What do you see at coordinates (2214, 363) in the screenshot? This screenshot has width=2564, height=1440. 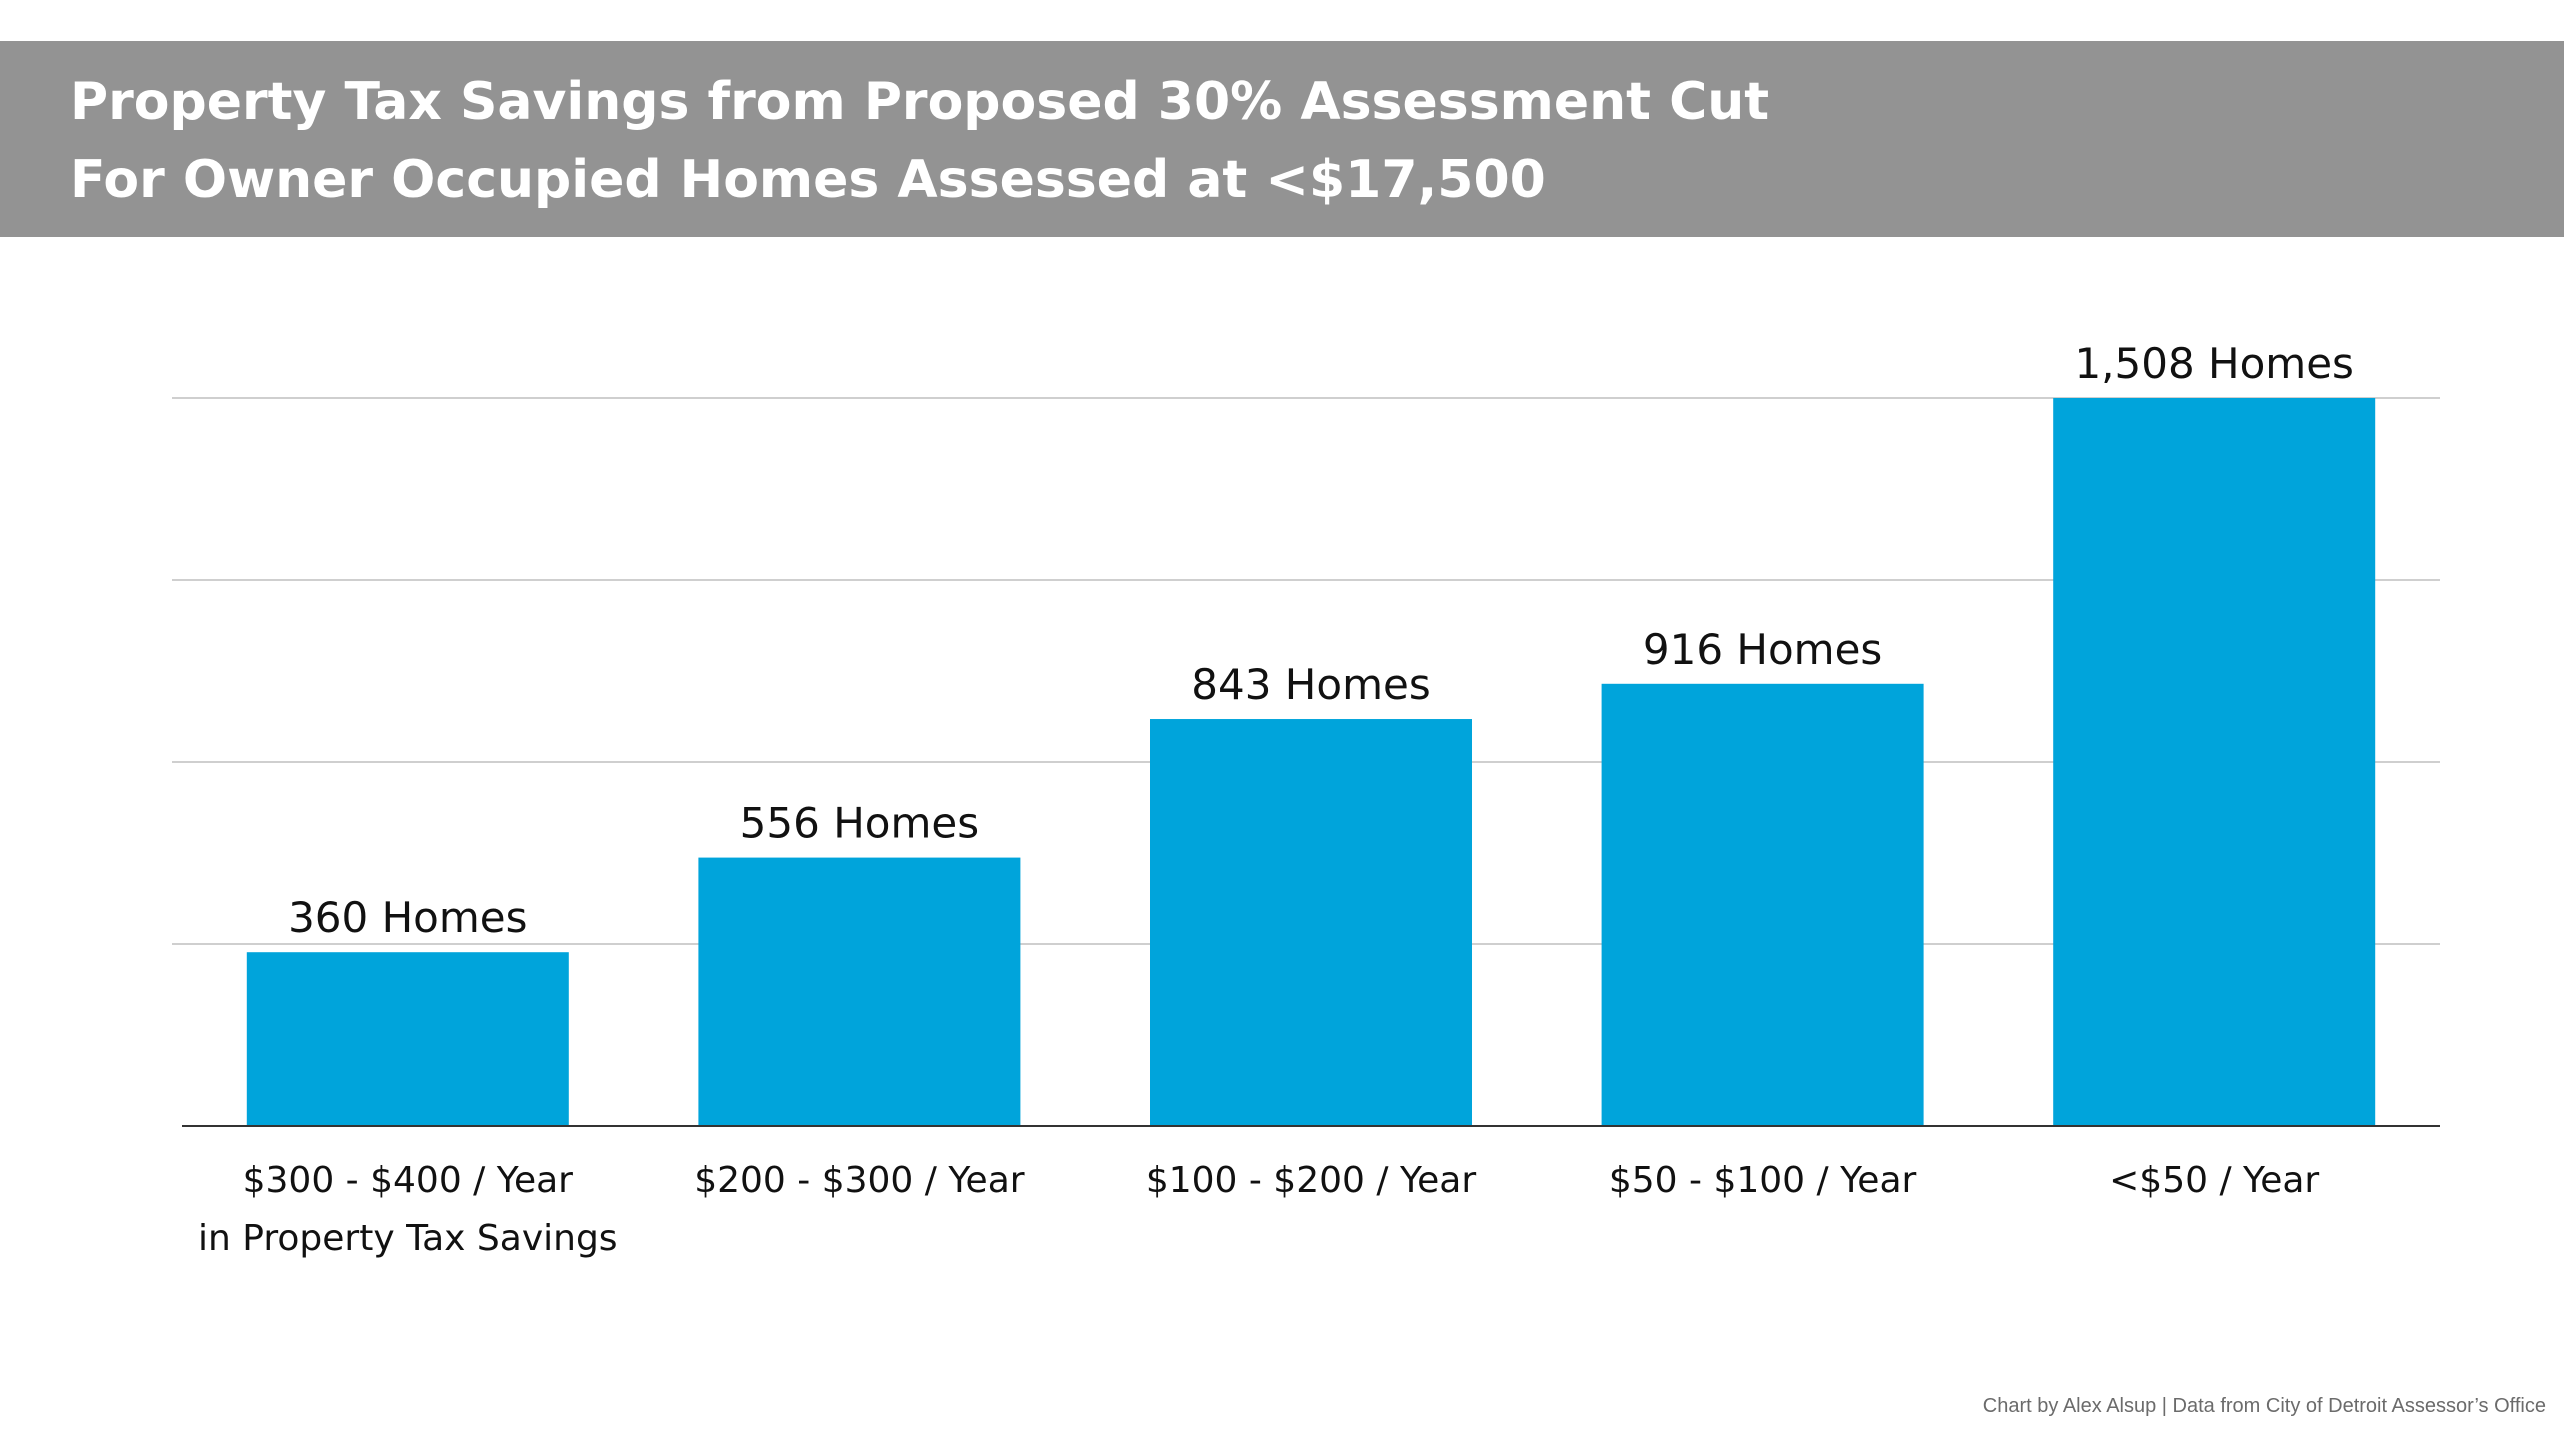 I see `bar-value-label: 1,508 Homes` at bounding box center [2214, 363].